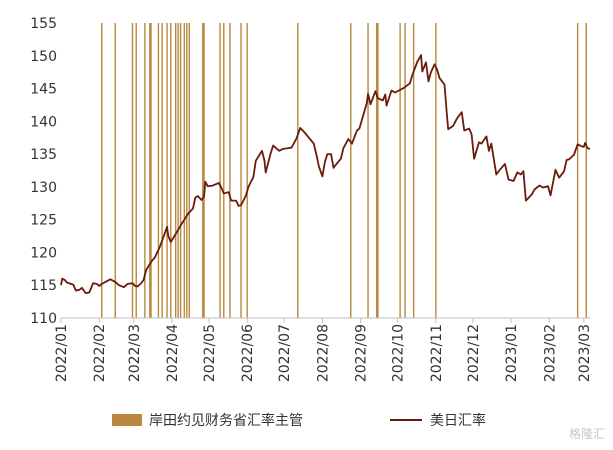 The height and width of the screenshot is (450, 613). I want to click on y-tick-label: 155, so click(43, 24).